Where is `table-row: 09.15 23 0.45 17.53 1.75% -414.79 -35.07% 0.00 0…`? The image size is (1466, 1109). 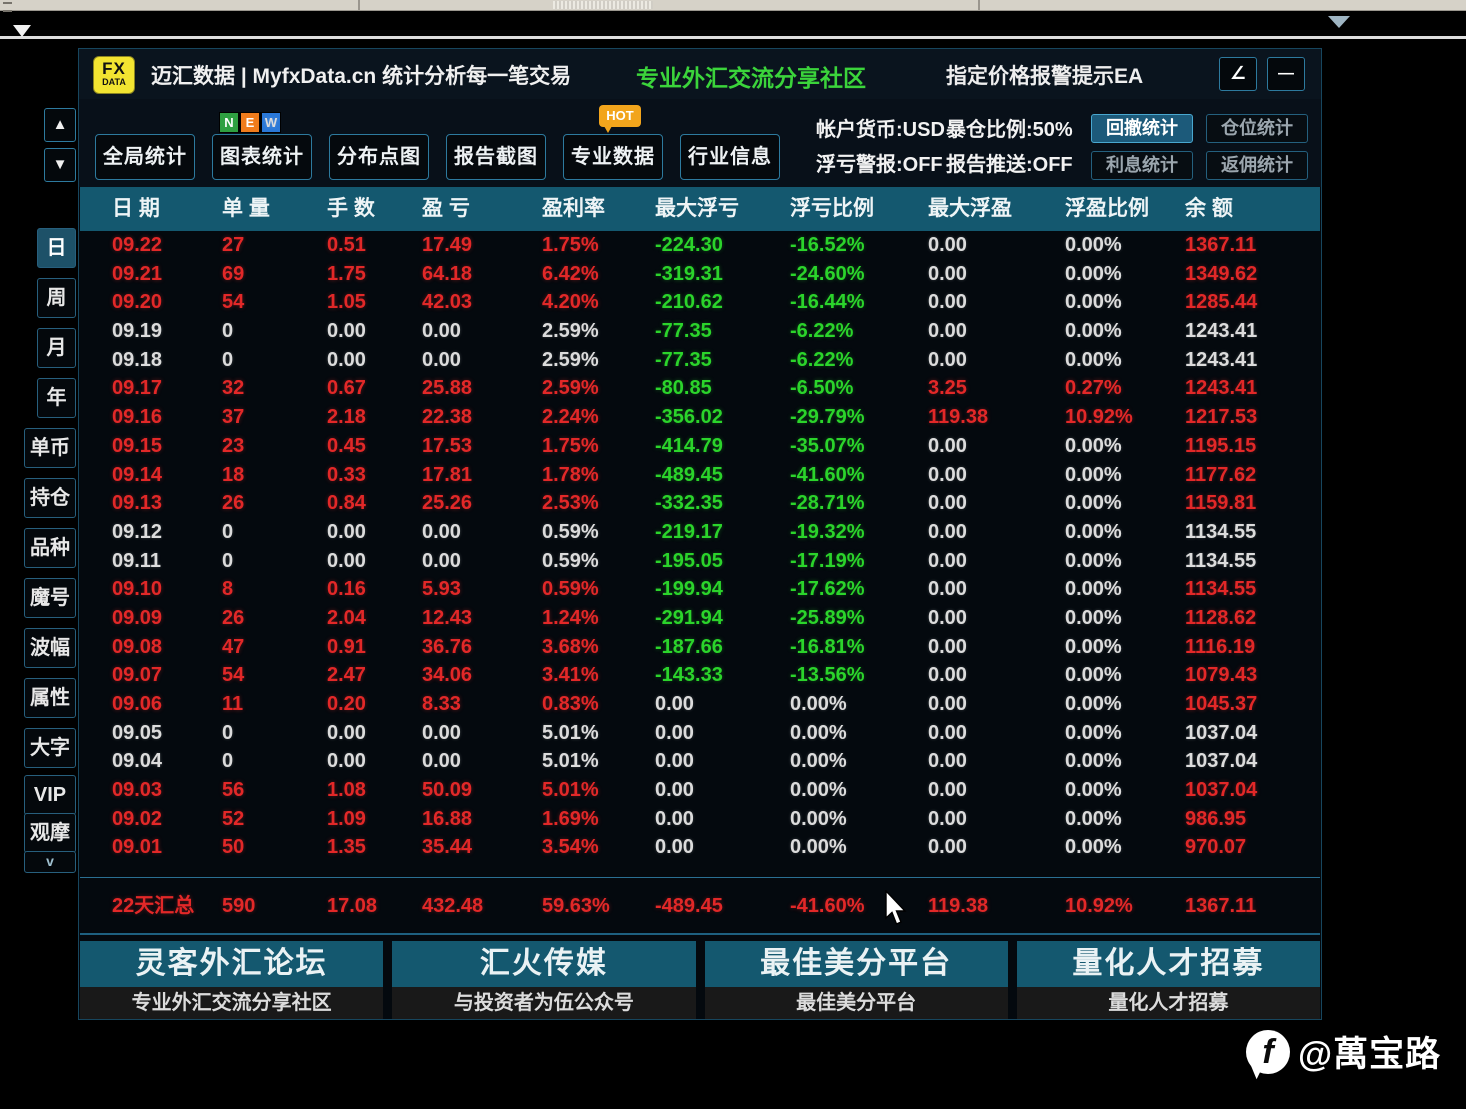 table-row: 09.15 23 0.45 17.53 1.75% -414.79 -35.07% 0.00 0… is located at coordinates (700, 446).